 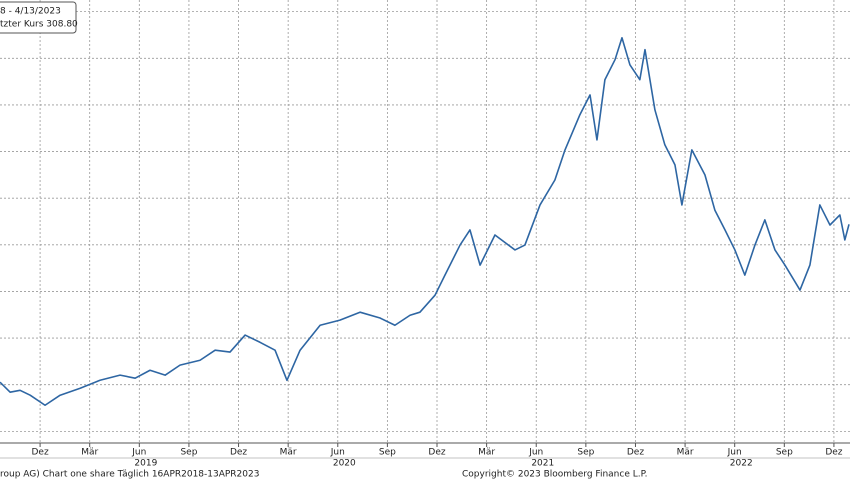 What do you see at coordinates (741, 464) in the screenshot?
I see `year-label: 2022` at bounding box center [741, 464].